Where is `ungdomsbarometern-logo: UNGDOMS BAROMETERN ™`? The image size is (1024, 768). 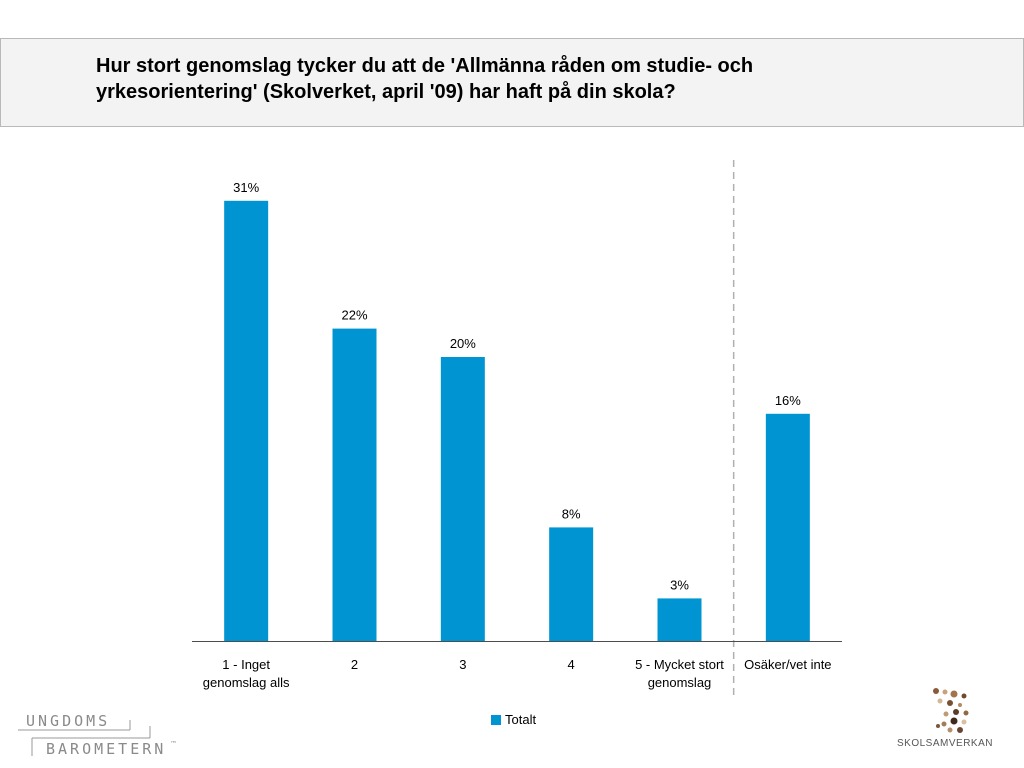
ungdomsbarometern-logo: UNGDOMS BAROMETERN ™ is located at coordinates (97, 735).